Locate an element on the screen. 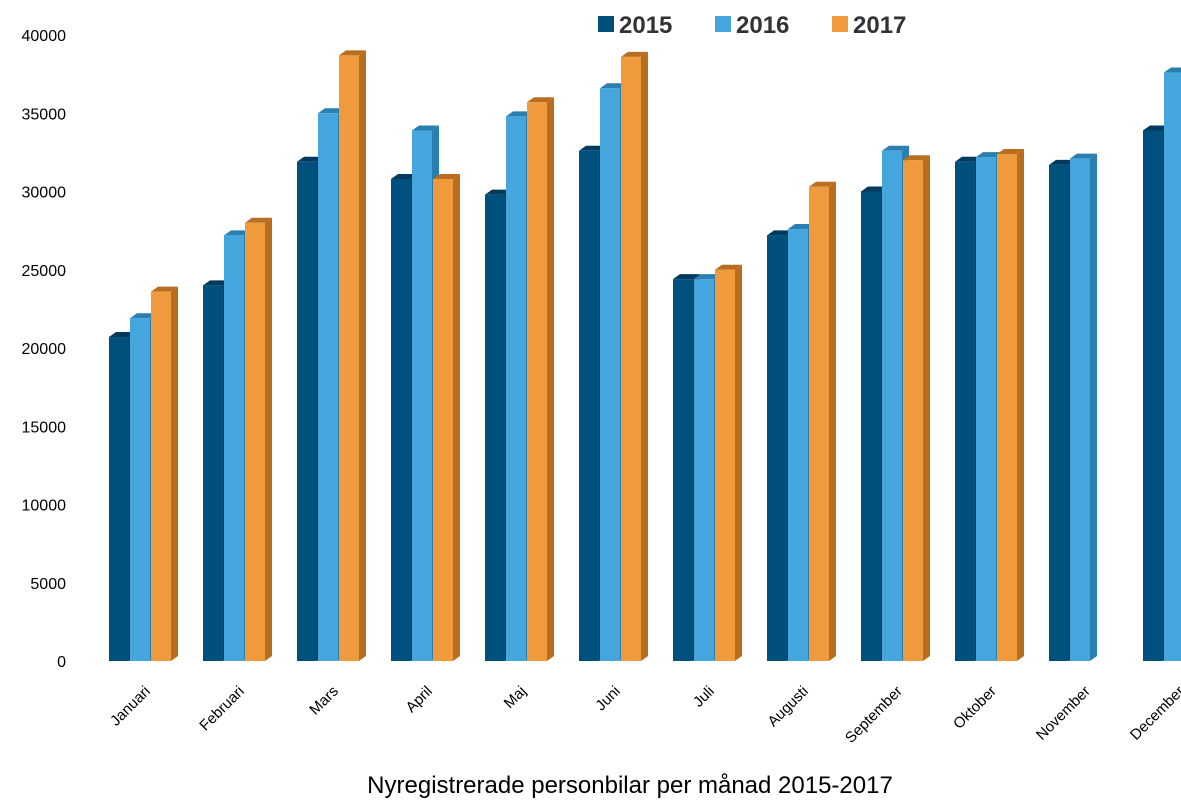 The image size is (1181, 807). legend: 2015 2016 2017 is located at coordinates (752, 25).